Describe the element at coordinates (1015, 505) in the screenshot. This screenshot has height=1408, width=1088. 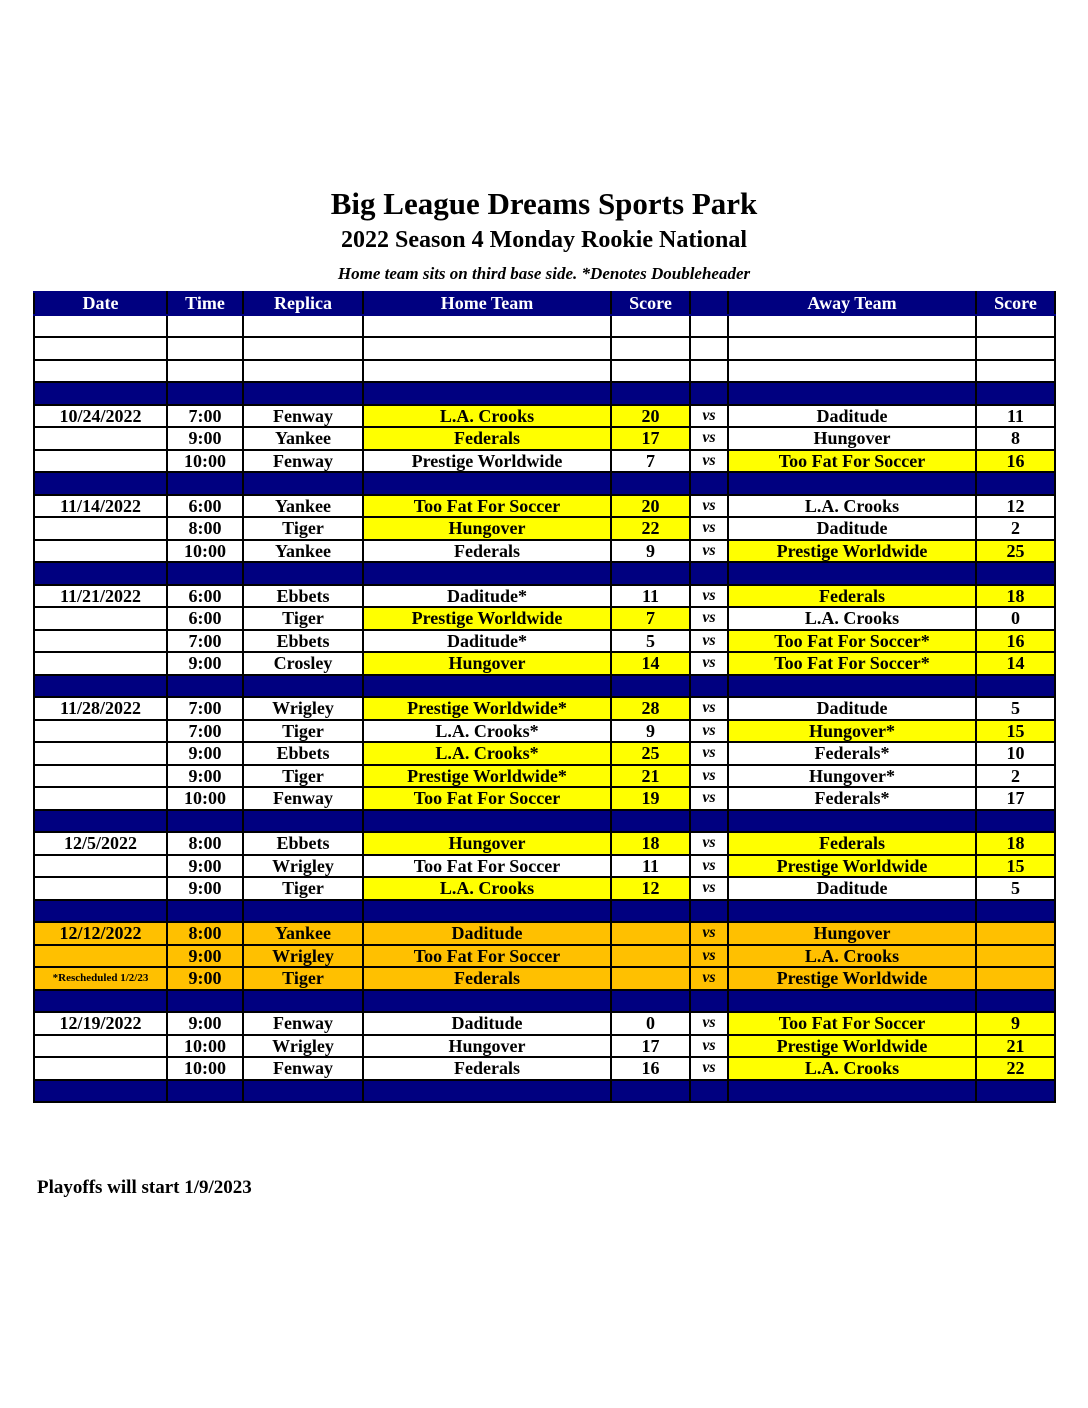
I see `cell-away-score: 12` at that location.